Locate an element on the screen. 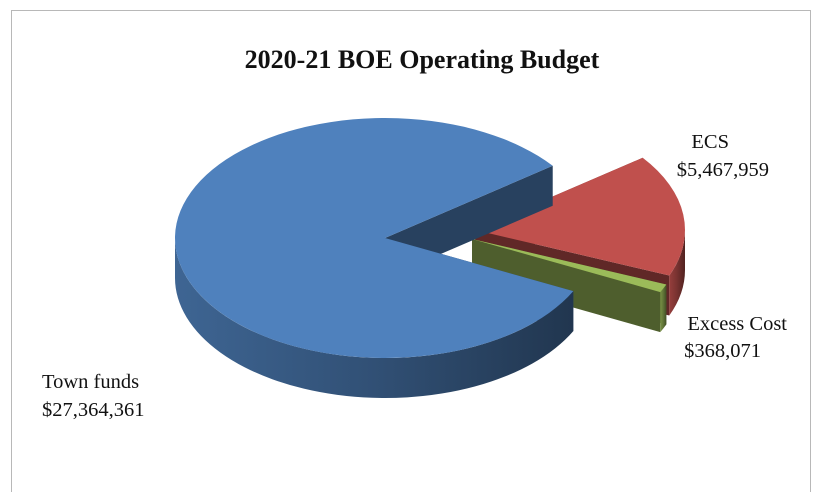 This screenshot has height=493, width=825. label-excess-cost-value: $368,071 is located at coordinates (722, 351).